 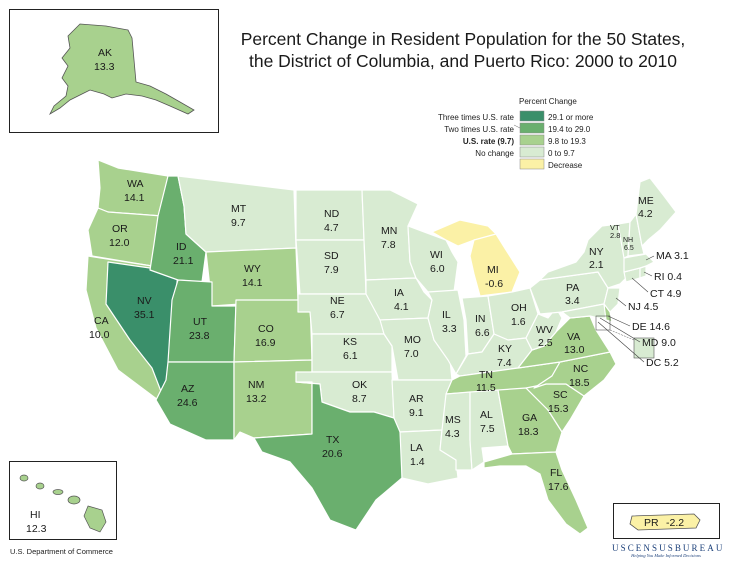 What do you see at coordinates (332, 214) in the screenshot?
I see `state-label-nd-abbr: ND` at bounding box center [332, 214].